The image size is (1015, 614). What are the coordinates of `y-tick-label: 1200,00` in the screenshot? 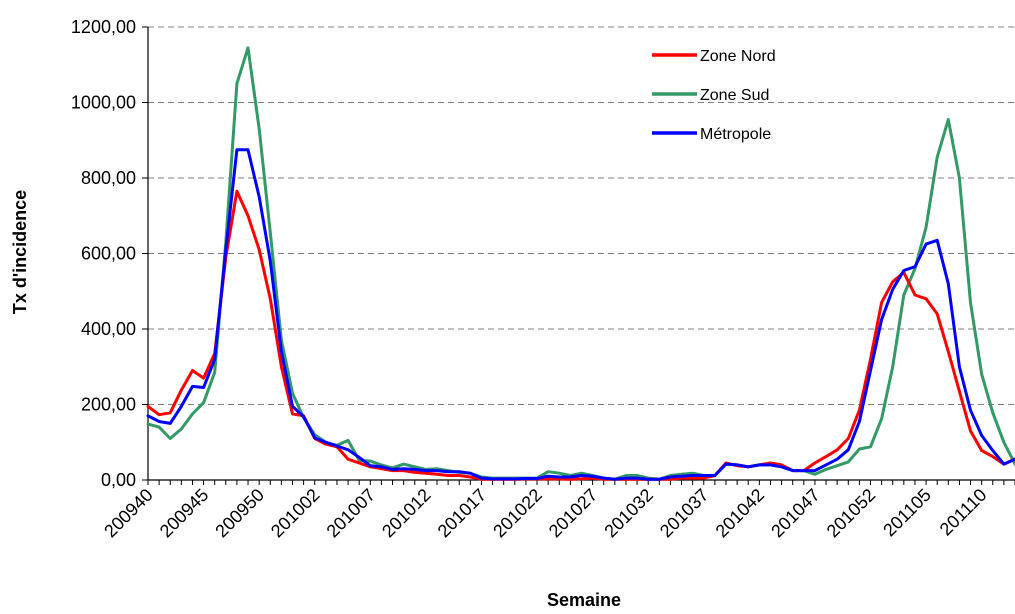 It's located at (103, 27).